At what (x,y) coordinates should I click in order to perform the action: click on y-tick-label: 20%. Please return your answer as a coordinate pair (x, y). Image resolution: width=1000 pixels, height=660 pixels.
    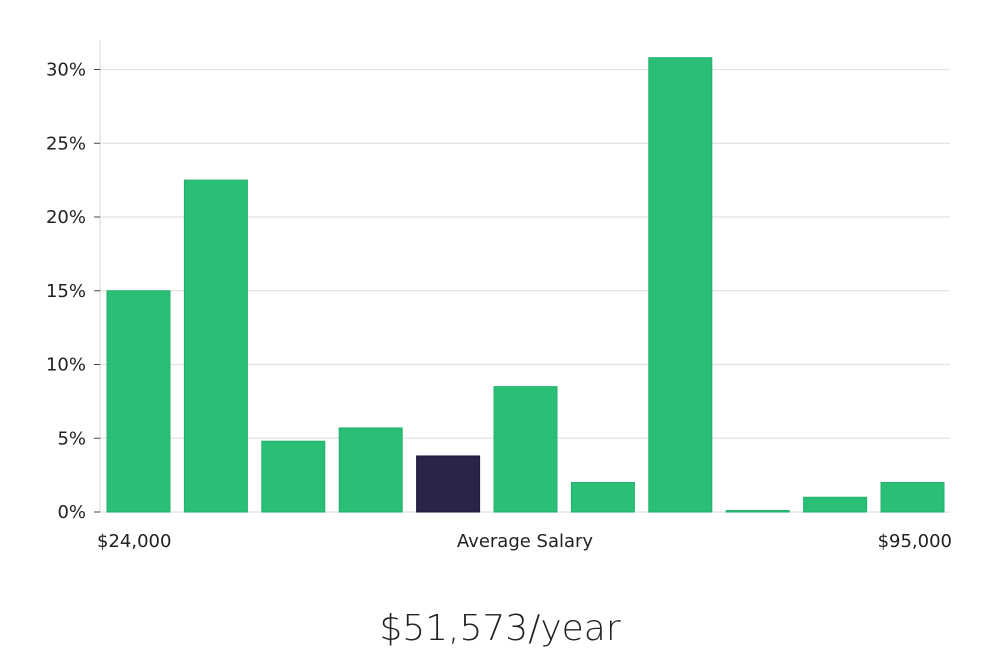
    Looking at the image, I should click on (66, 217).